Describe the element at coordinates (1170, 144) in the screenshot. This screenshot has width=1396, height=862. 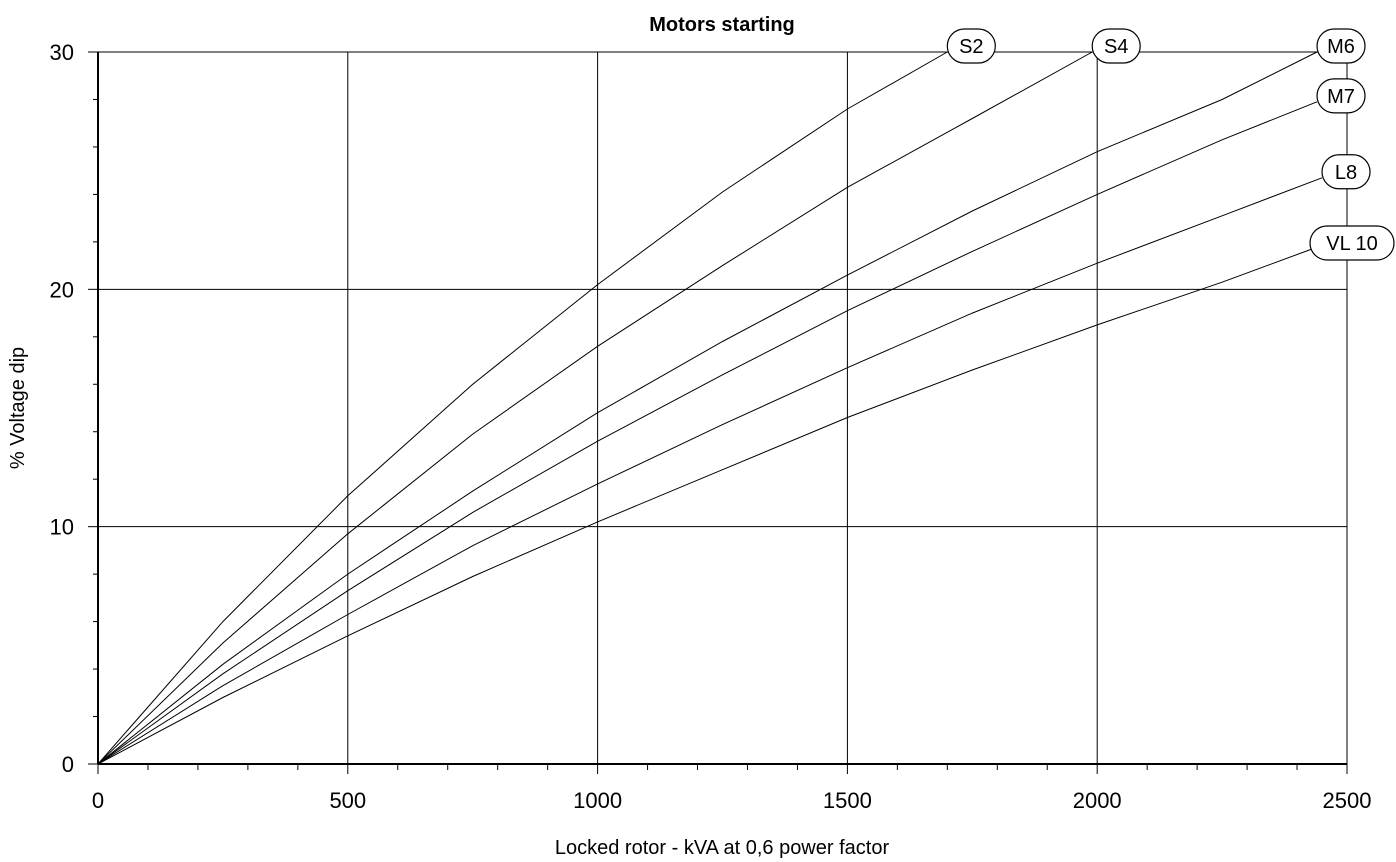
I see `label-layer: S2 S4 M6 M7 L8 VL 10` at that location.